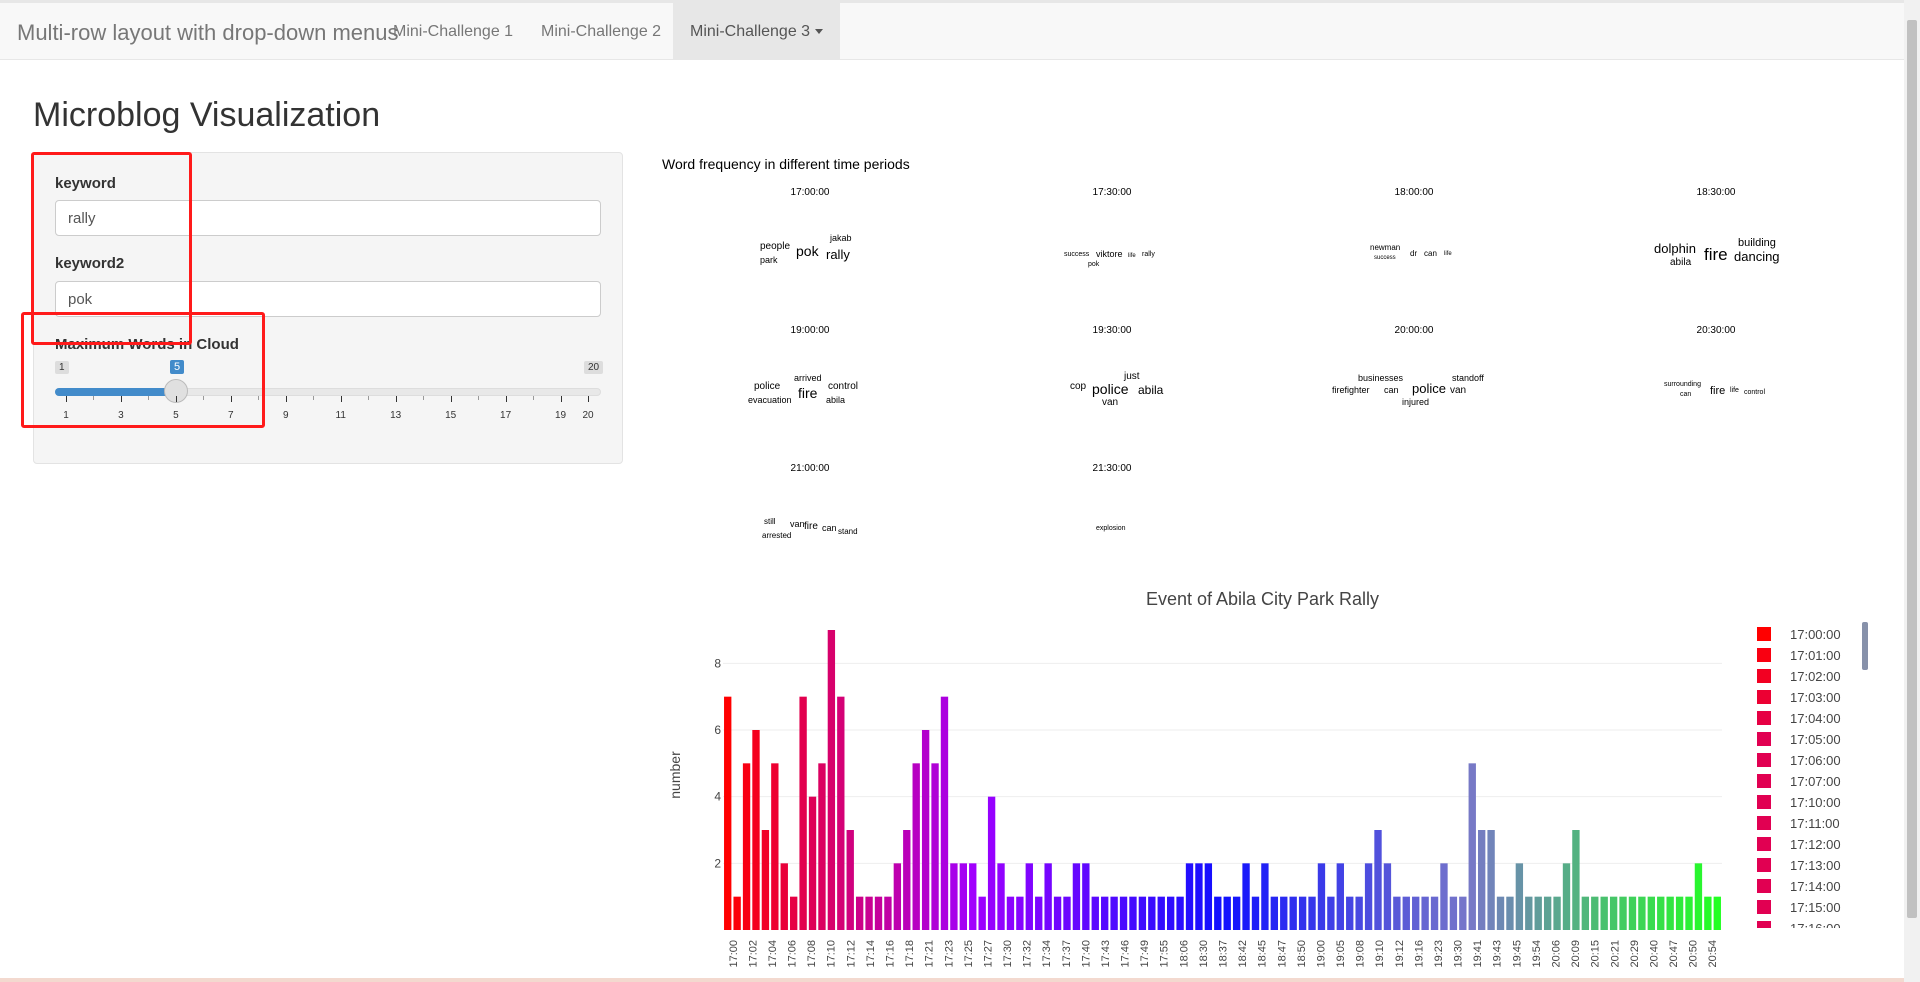 The width and height of the screenshot is (1920, 982). Describe the element at coordinates (231, 415) in the screenshot. I see `slider-tick-label: 7` at that location.